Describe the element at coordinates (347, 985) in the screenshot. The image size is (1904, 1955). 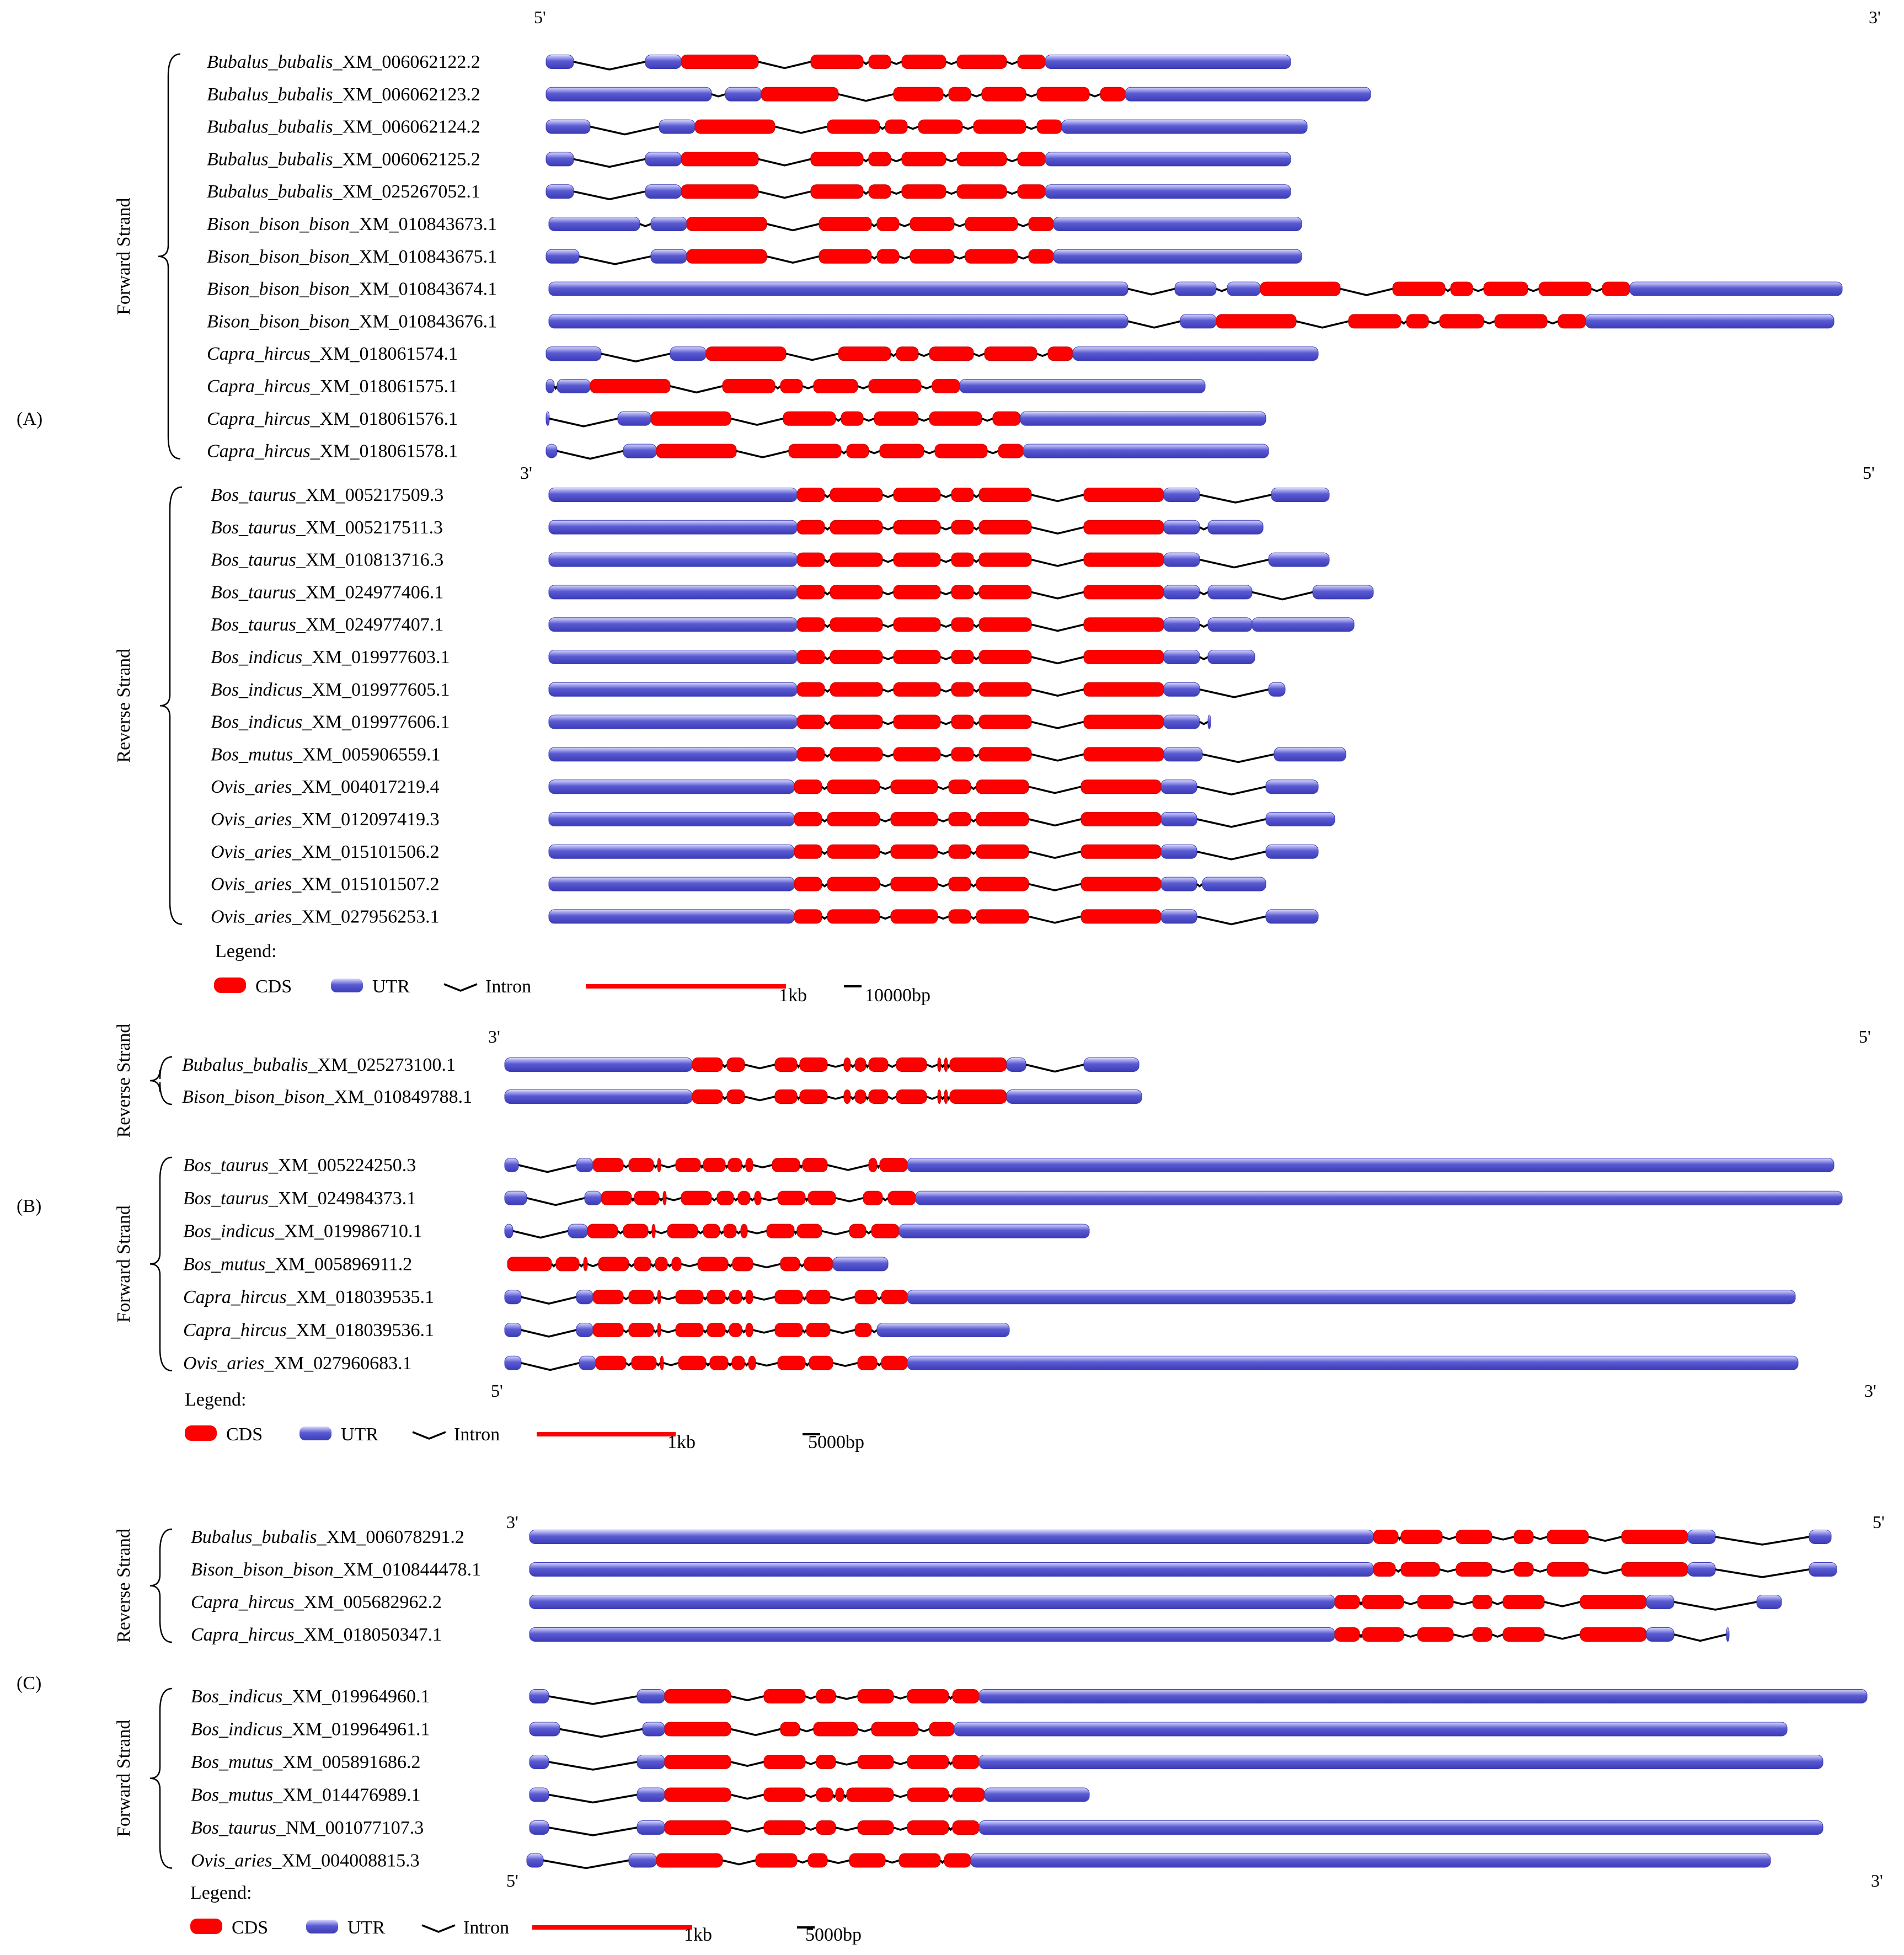
I see `legend-utr-swatch` at that location.